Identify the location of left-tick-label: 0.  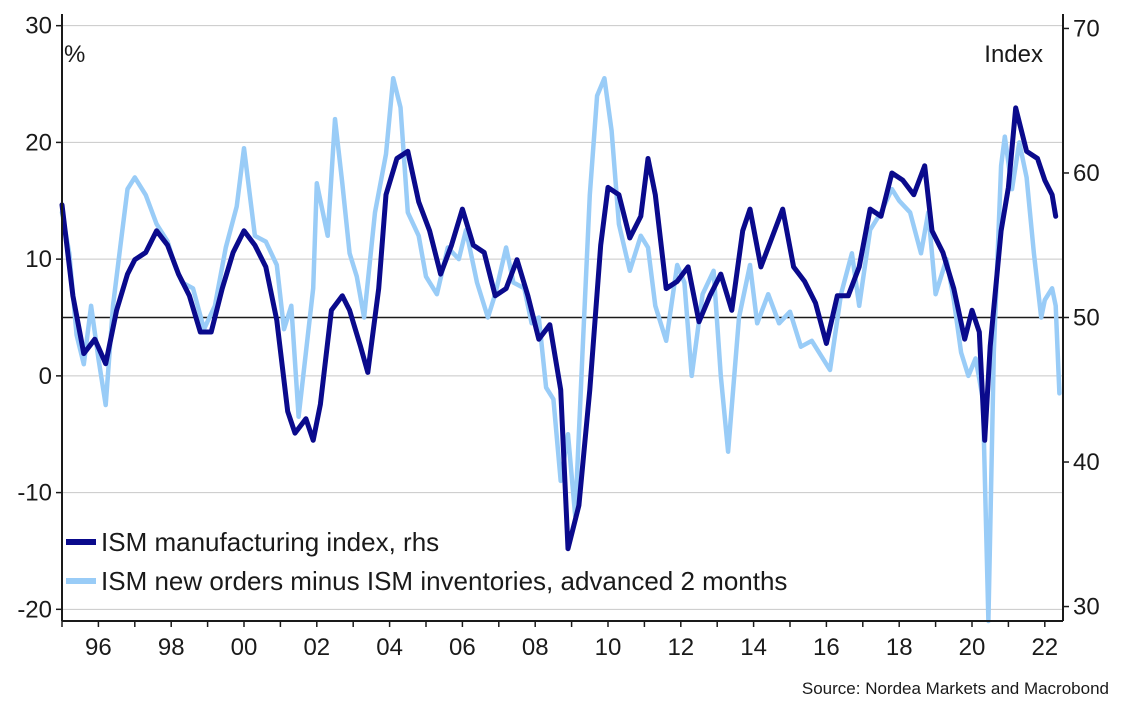
(45, 376).